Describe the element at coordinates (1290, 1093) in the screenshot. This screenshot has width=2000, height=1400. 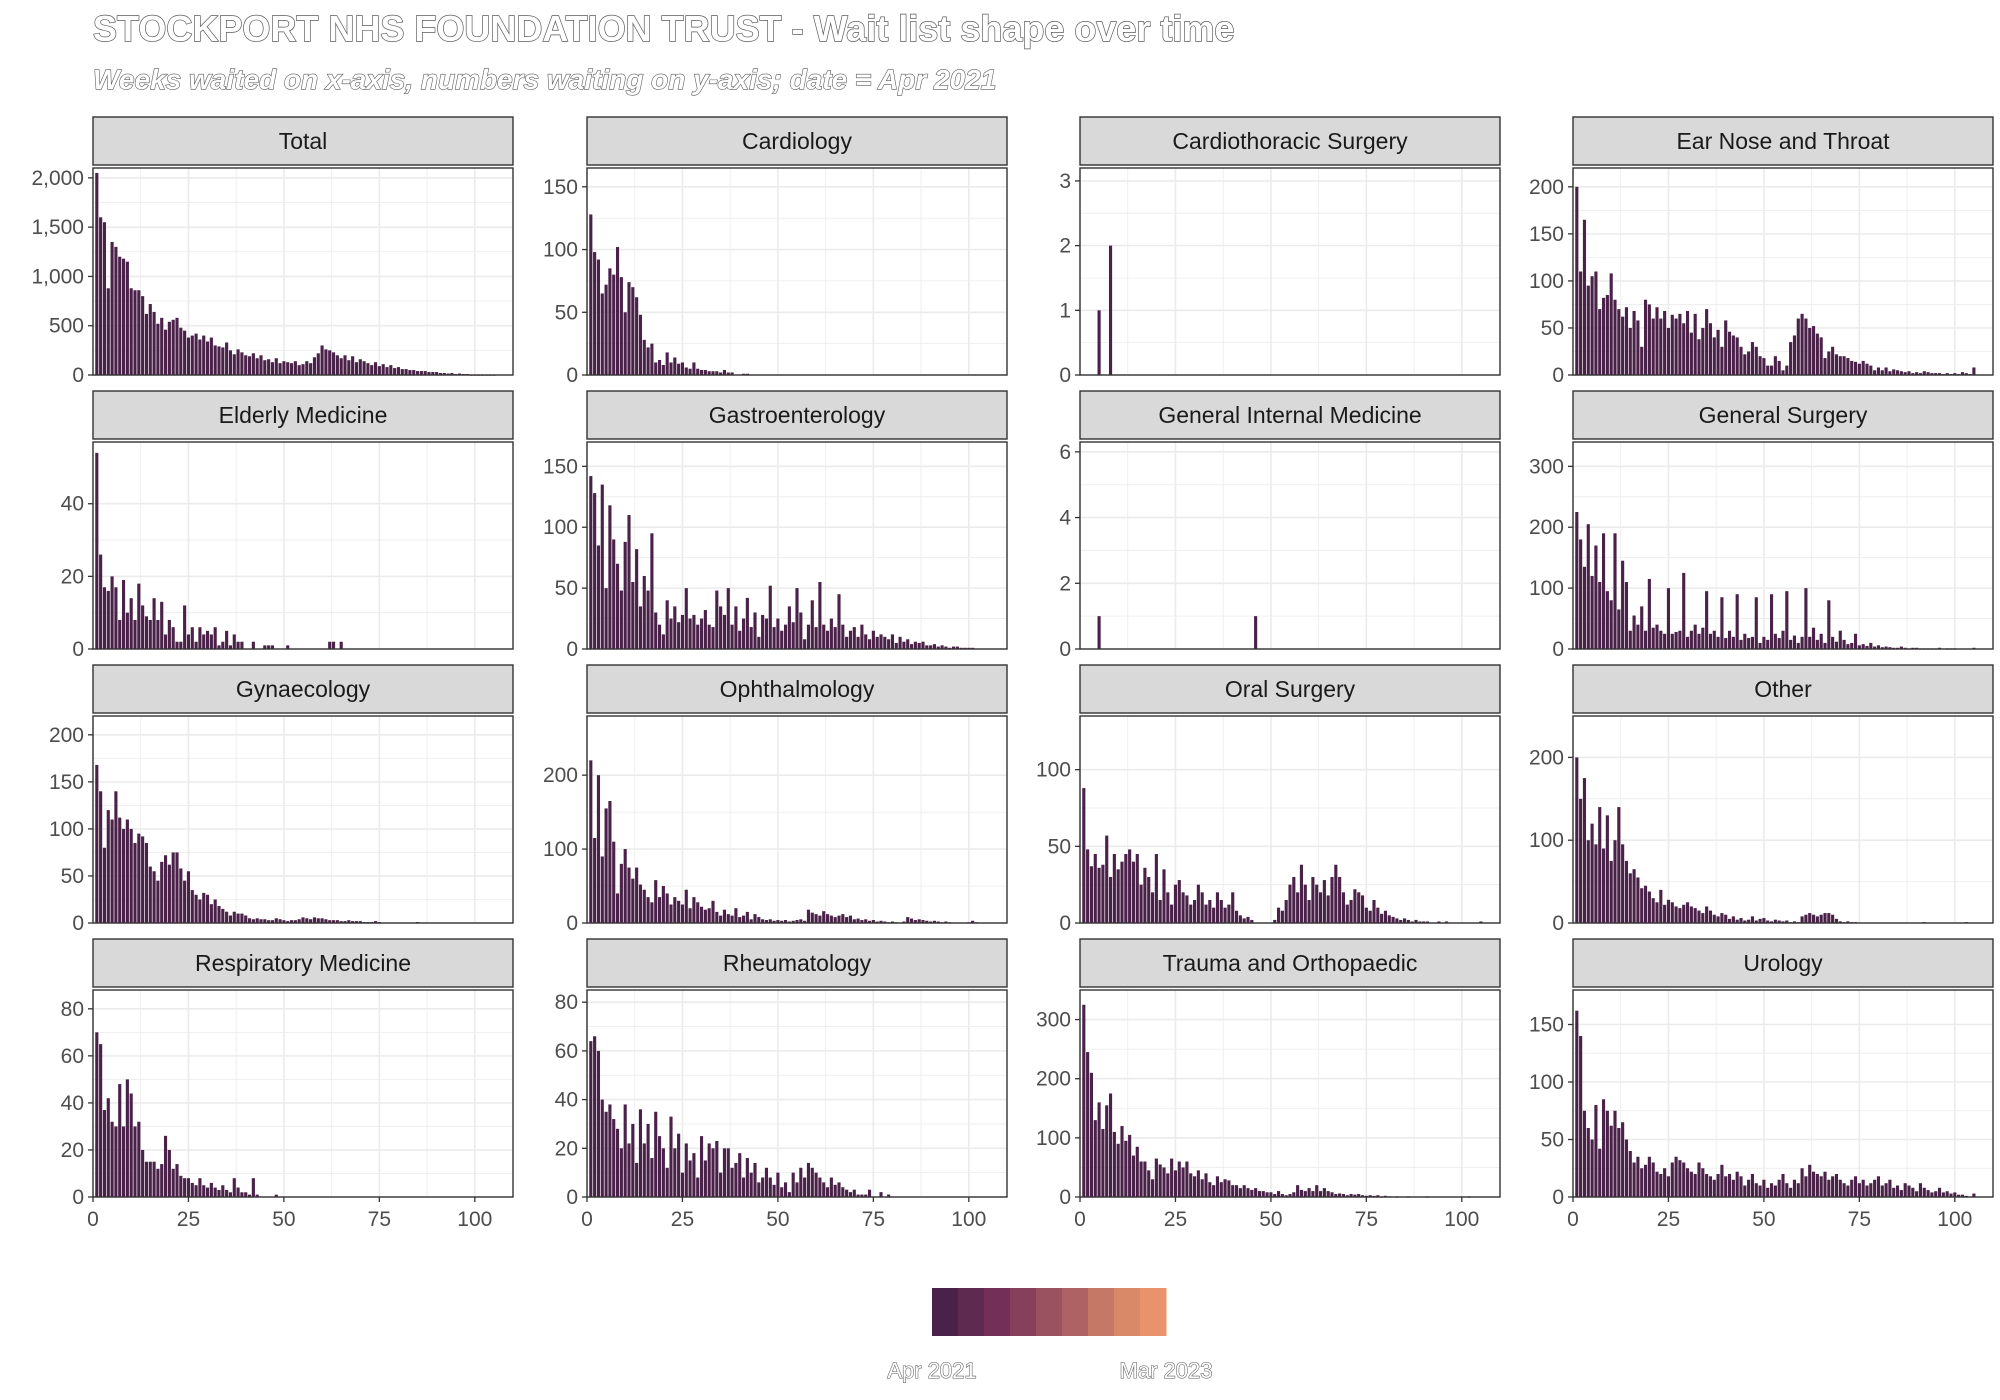
I see `panel-border` at that location.